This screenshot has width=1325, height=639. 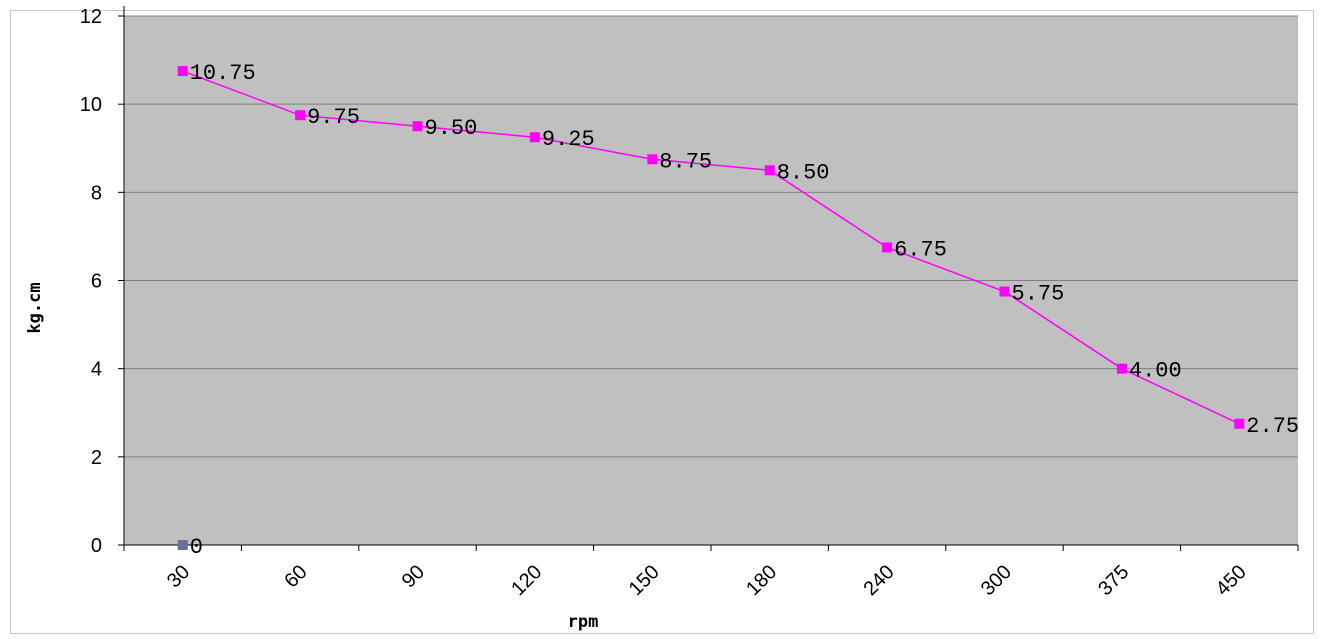 What do you see at coordinates (711, 572) in the screenshot?
I see `x-axis: 30 60 90 120 150 180 240 300 375 450` at bounding box center [711, 572].